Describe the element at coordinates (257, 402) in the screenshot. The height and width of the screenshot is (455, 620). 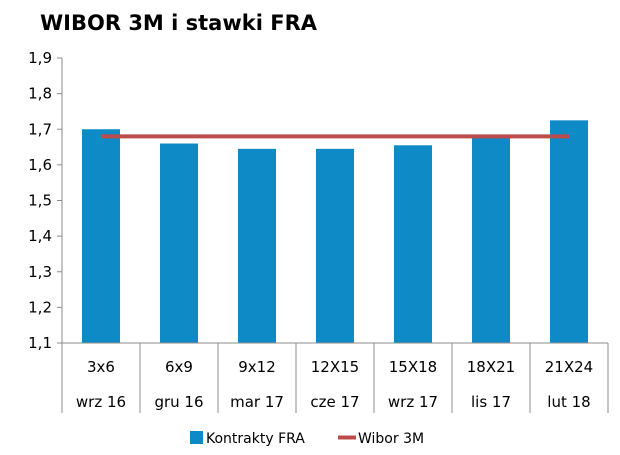
I see `x-tick-label-secondary: mar 17` at that location.